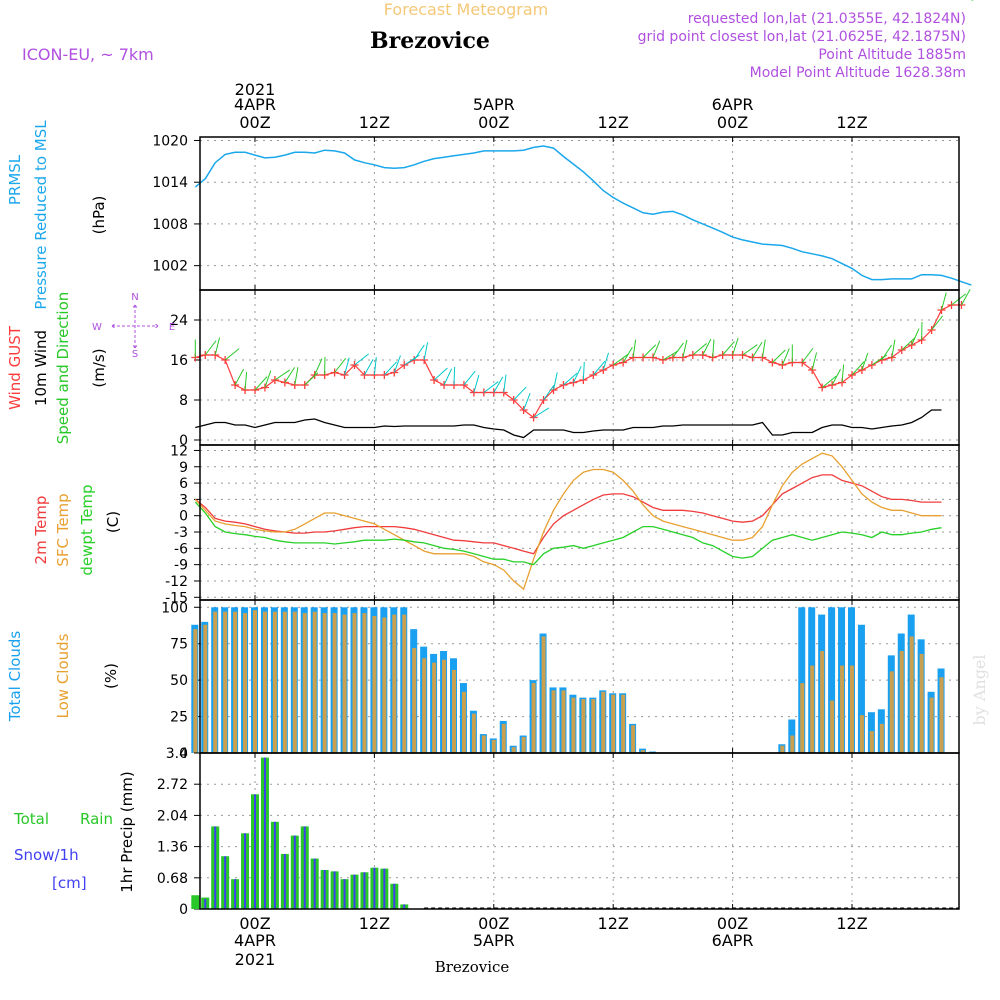 The width and height of the screenshot is (1000, 1000). I want to click on y-tick-label: 0, so click(183, 754).